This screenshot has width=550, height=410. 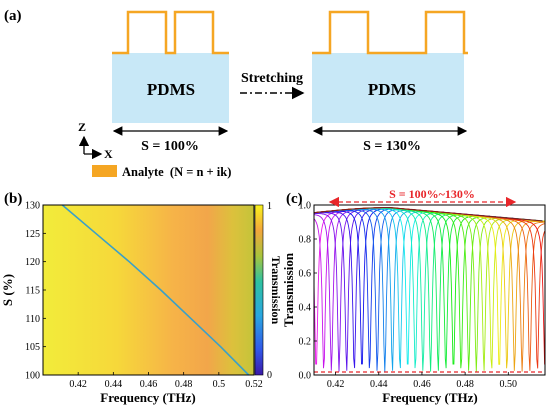 I want to click on heatmap-x-ticks: 0.42 0.44 0.46 0.48 0.5 0.52, so click(x=166, y=381).